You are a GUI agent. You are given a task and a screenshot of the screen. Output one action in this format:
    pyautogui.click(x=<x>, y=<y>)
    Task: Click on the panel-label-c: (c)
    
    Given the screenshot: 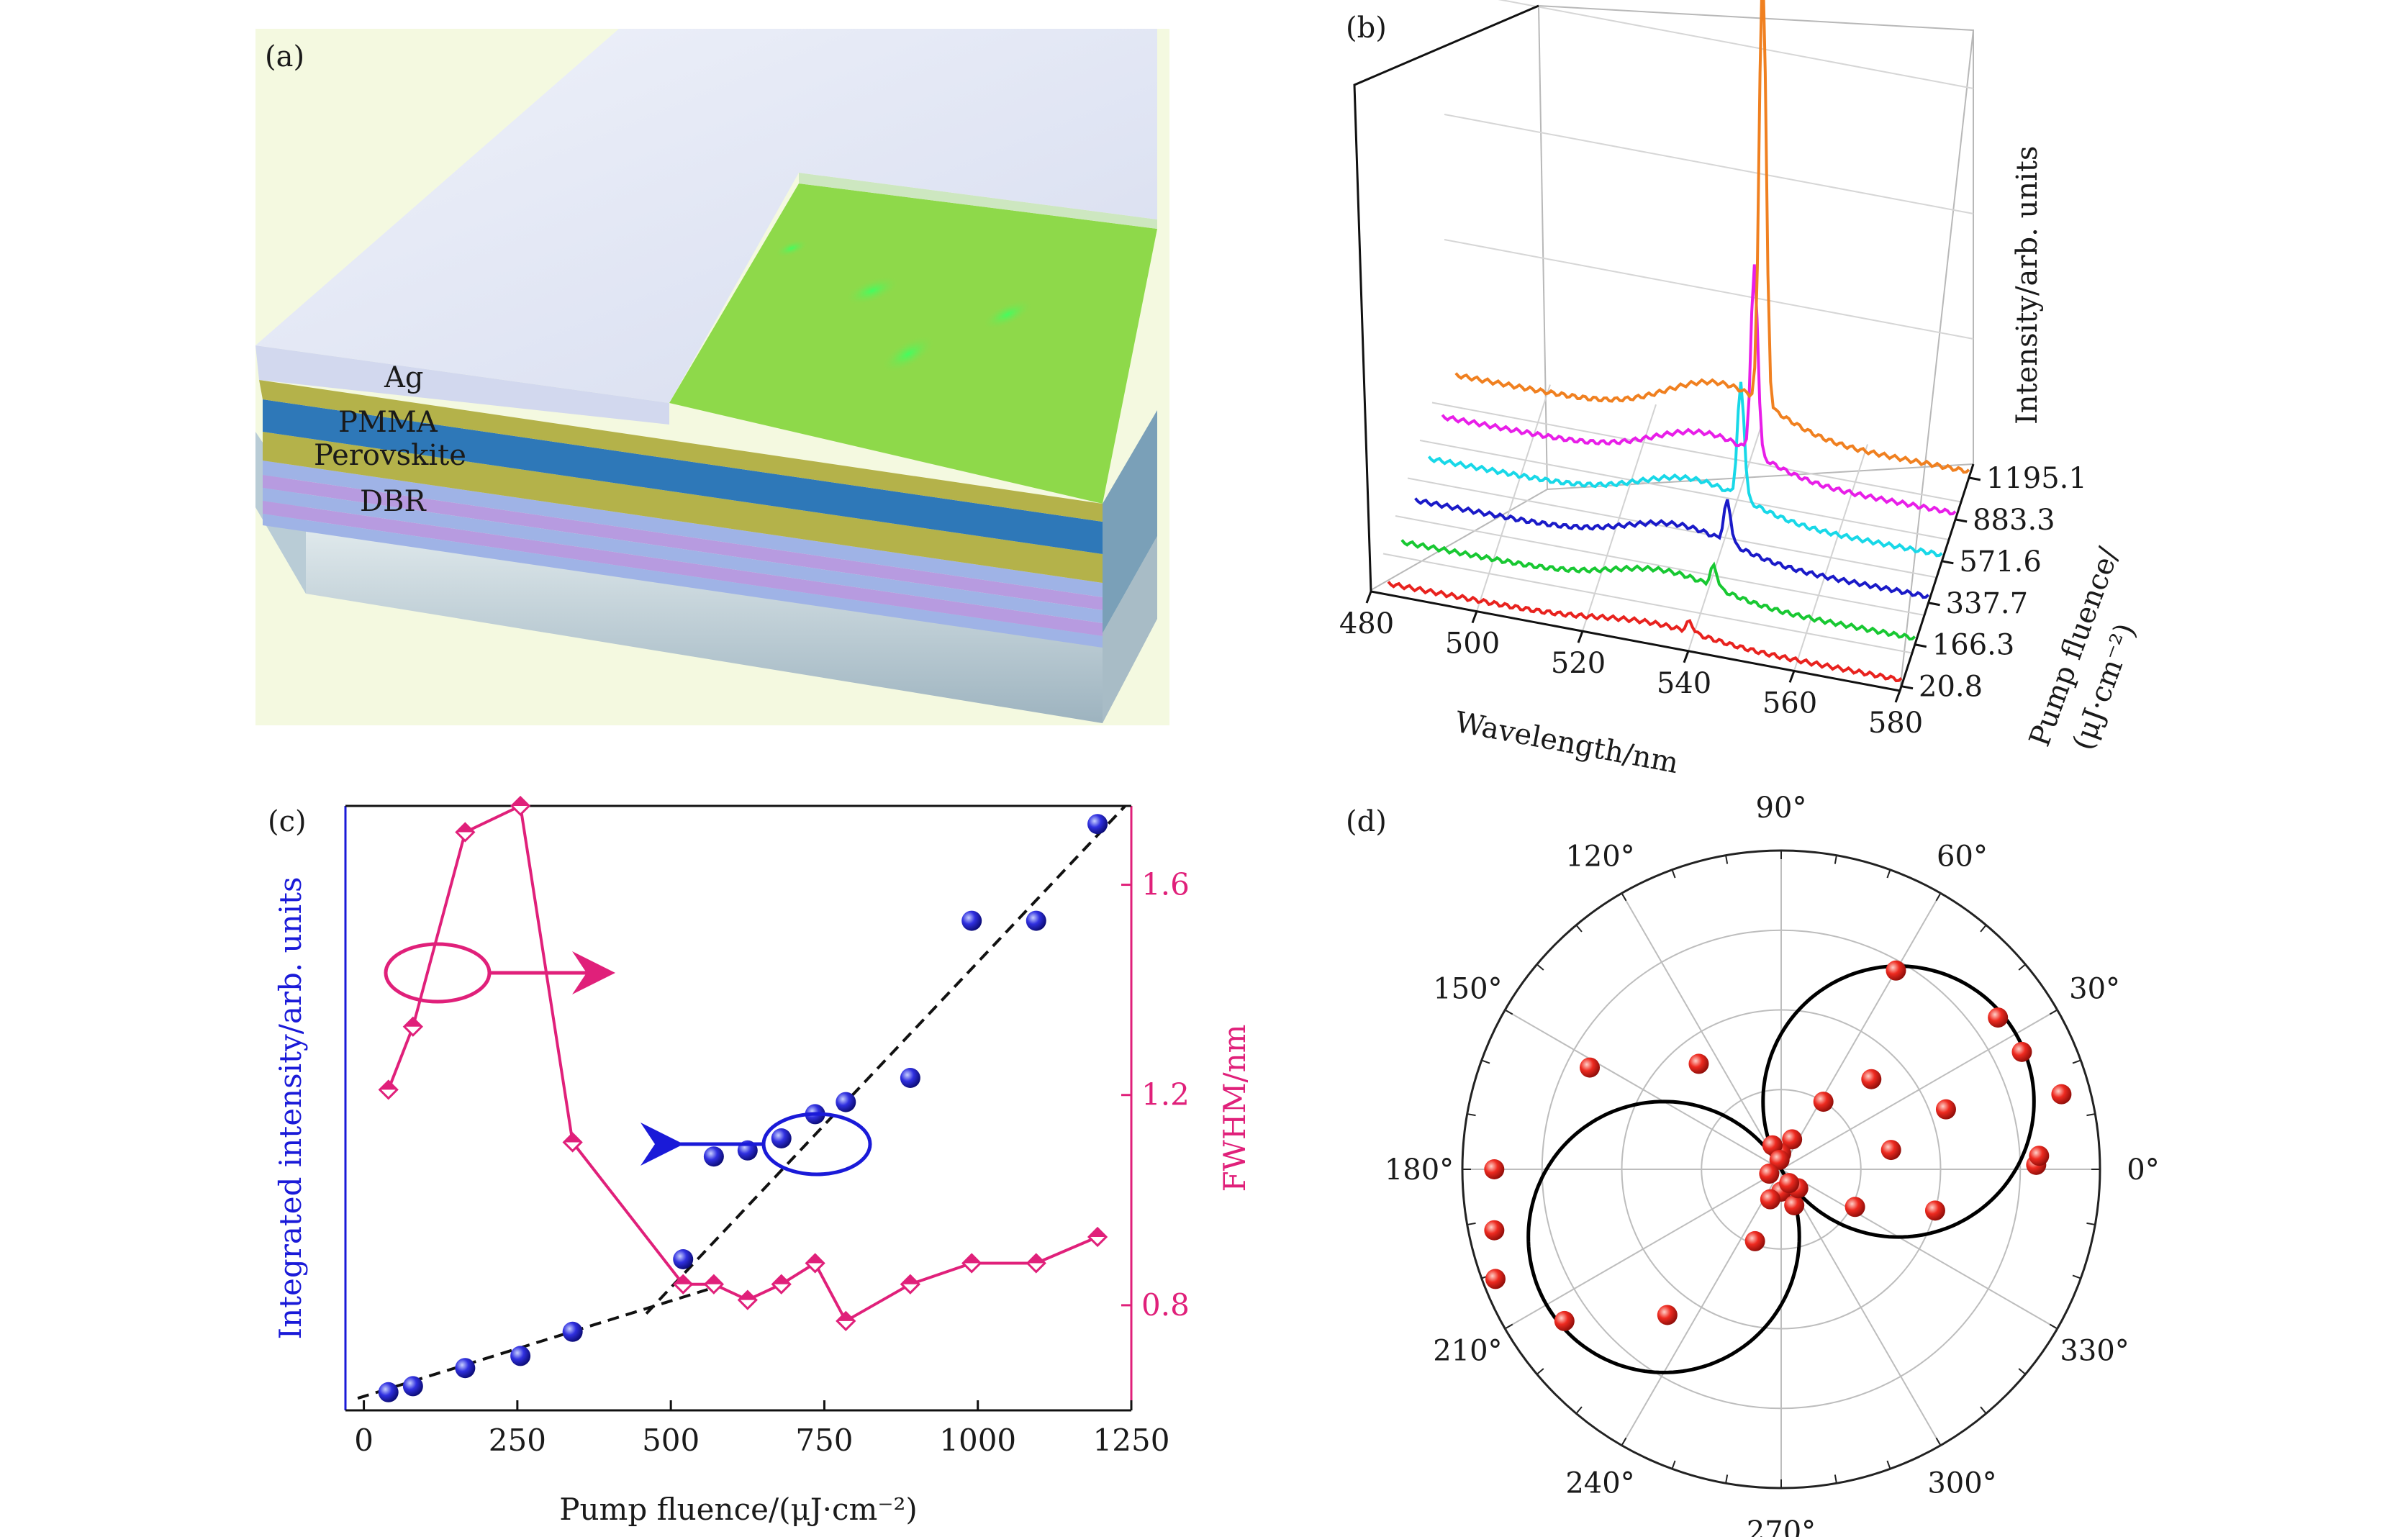 What is the action you would take?
    pyautogui.click(x=287, y=821)
    